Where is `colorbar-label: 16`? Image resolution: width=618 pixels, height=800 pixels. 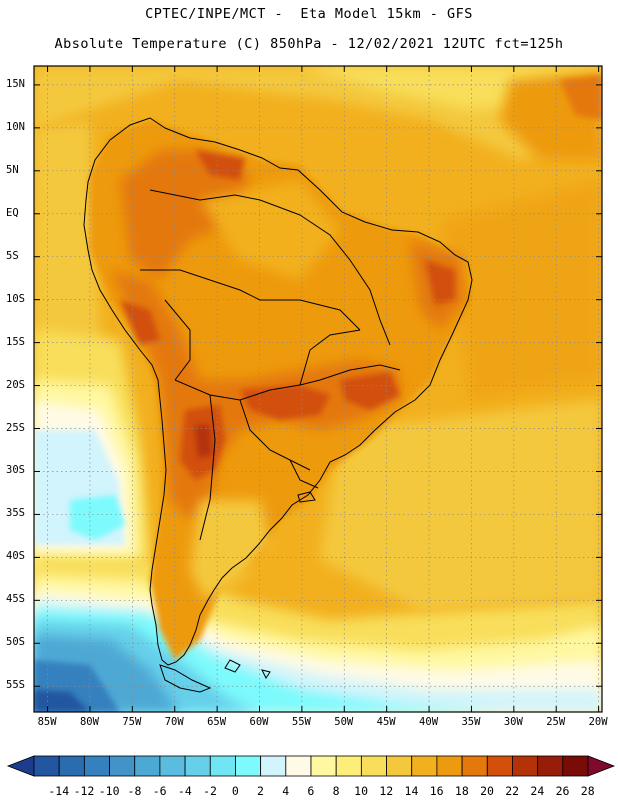
colorbar-label: 16 is located at coordinates (436, 791).